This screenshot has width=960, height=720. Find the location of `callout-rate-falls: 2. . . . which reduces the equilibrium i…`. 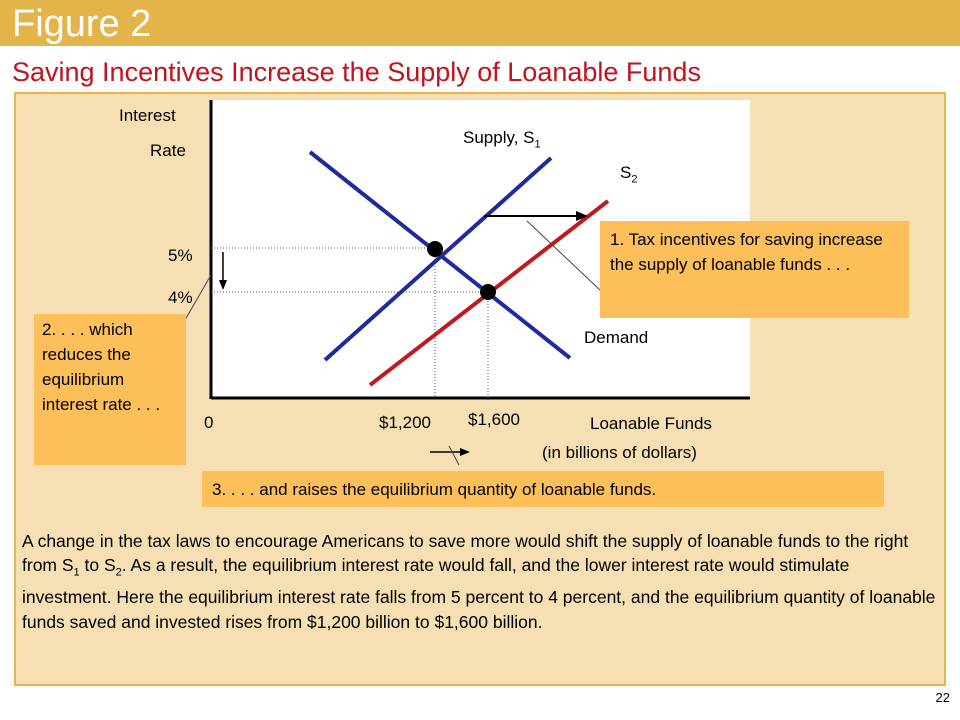

callout-rate-falls: 2. . . . which reduces the equilibrium i… is located at coordinates (110, 389).